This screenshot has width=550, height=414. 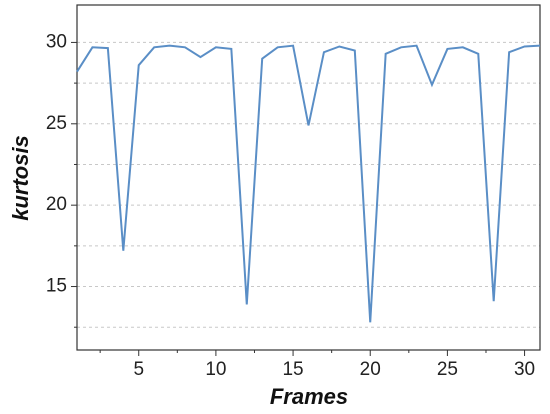 What do you see at coordinates (292, 369) in the screenshot?
I see `x-tick-label: 15` at bounding box center [292, 369].